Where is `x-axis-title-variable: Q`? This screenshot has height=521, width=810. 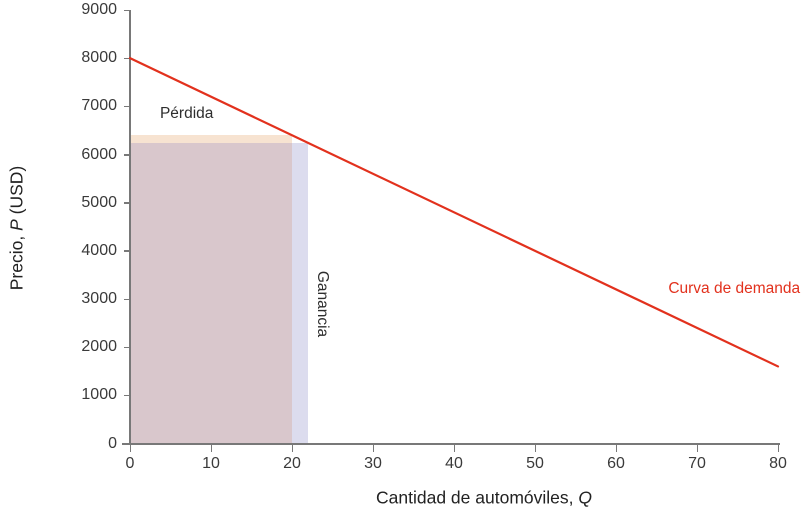 x-axis-title-variable: Q is located at coordinates (585, 497).